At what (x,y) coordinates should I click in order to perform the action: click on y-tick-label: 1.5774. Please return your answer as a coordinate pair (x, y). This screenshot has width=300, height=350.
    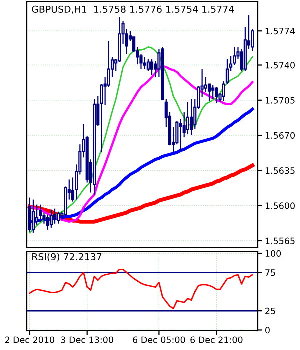
    Looking at the image, I should click on (281, 31).